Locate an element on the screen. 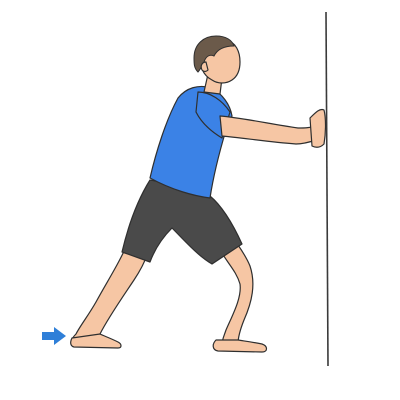 This screenshot has width=400, height=400. hair is located at coordinates (214, 54).